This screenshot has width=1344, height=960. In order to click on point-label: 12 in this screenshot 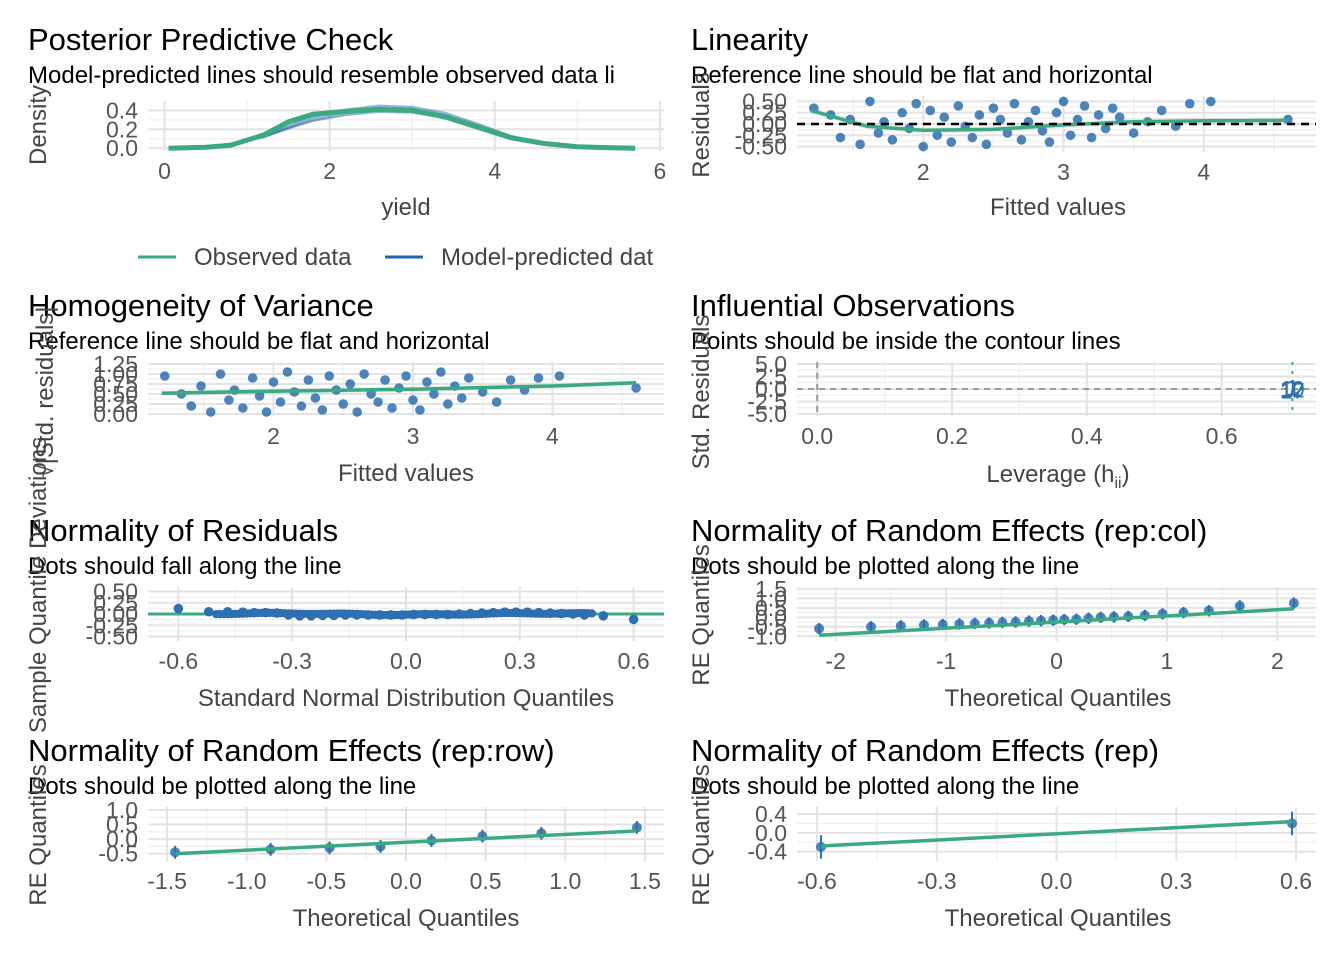, I will do `click(1292, 390)`.